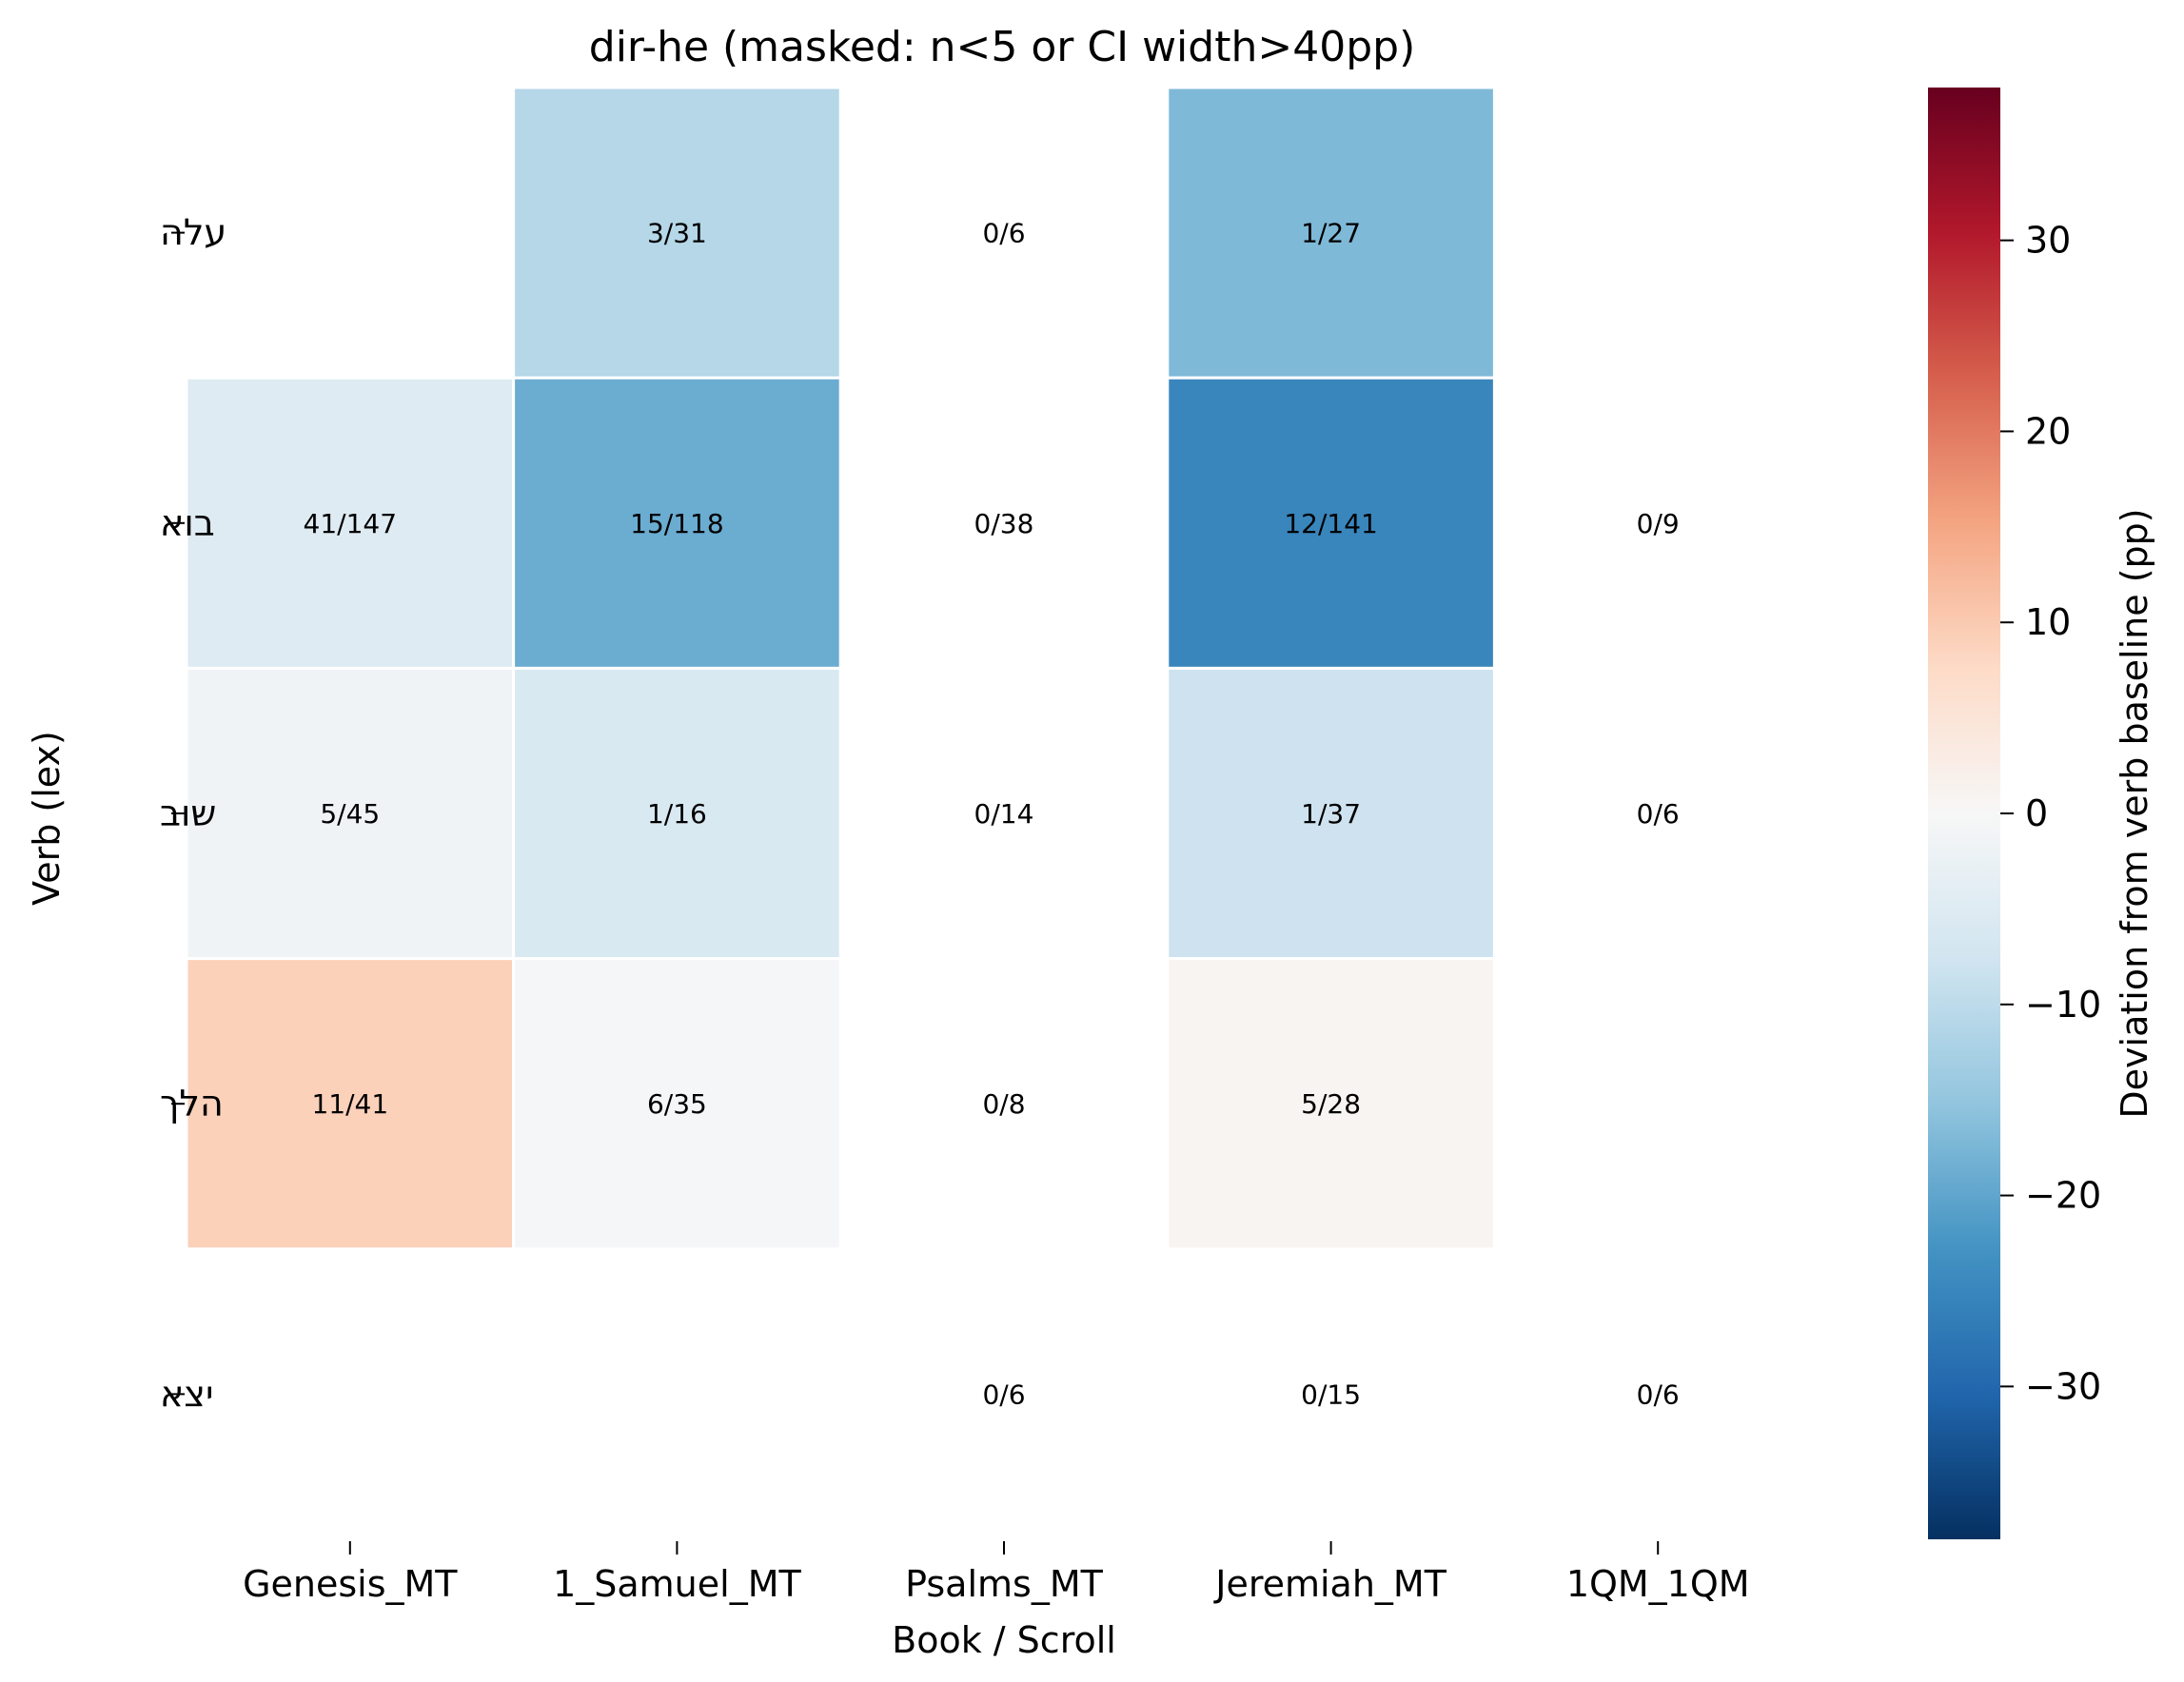 This screenshot has width=2184, height=1682. What do you see at coordinates (1658, 1584) in the screenshot?
I see `x-tick-label: 1QM_1QM` at bounding box center [1658, 1584].